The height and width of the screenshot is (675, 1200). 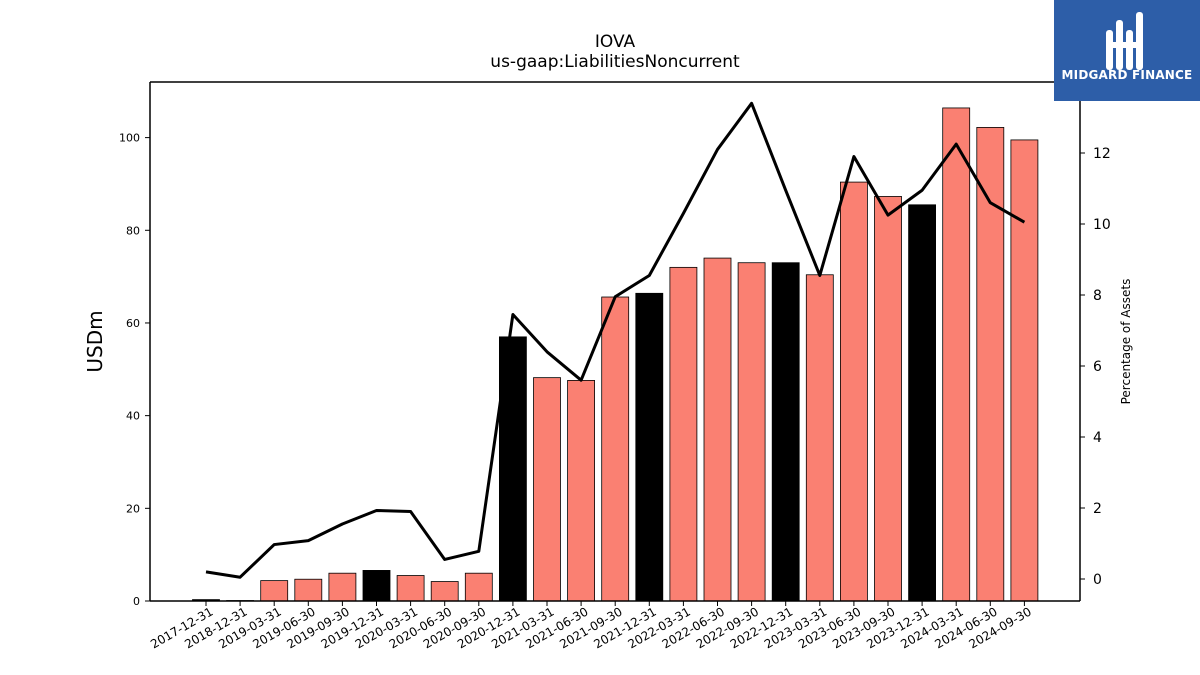 I want to click on y-tick-label: 40, so click(x=133, y=416).